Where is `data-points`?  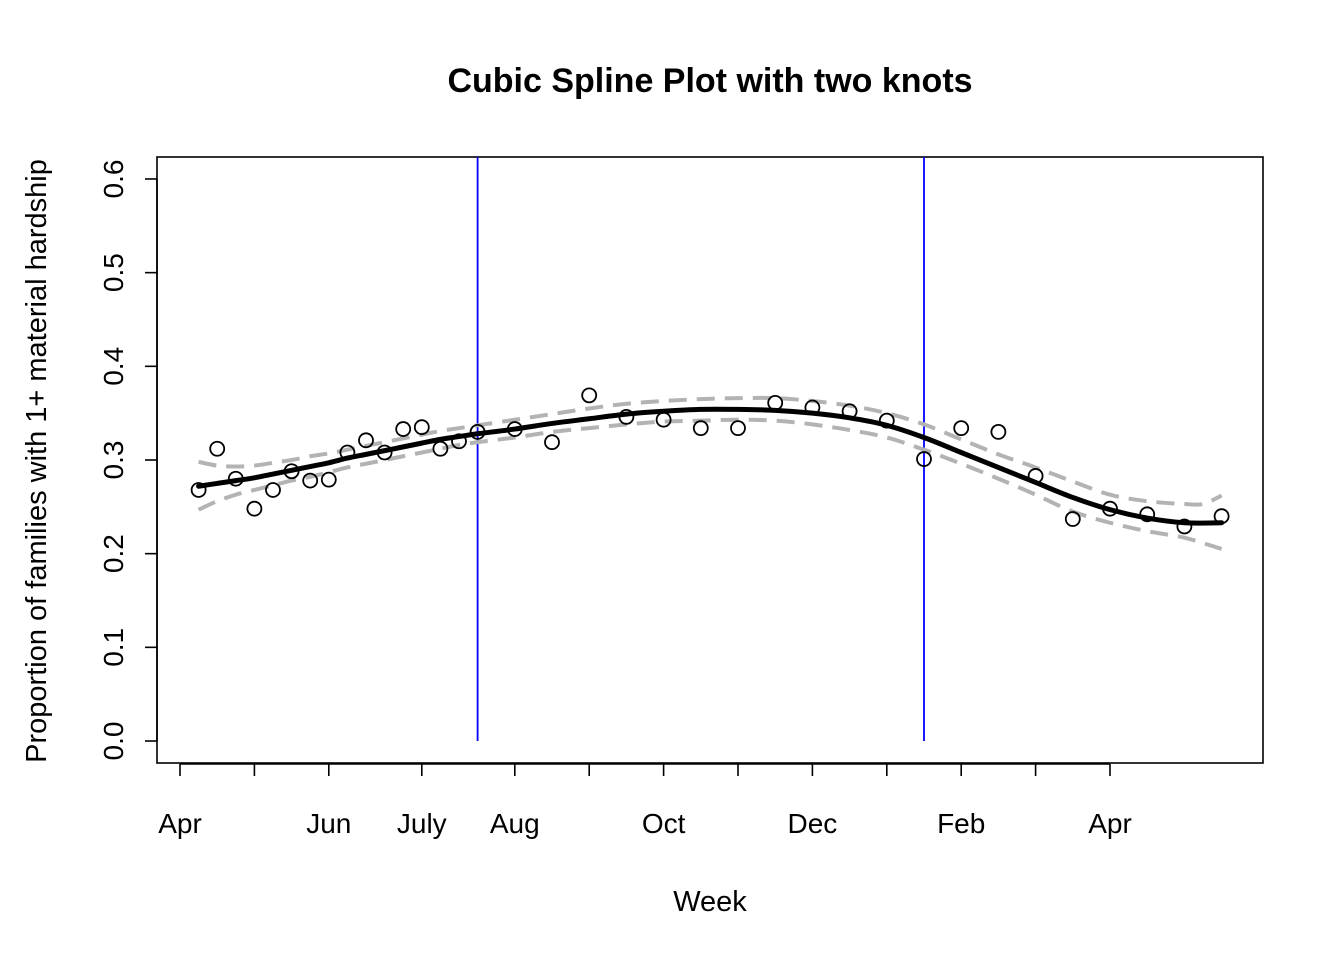
data-points is located at coordinates (710, 461).